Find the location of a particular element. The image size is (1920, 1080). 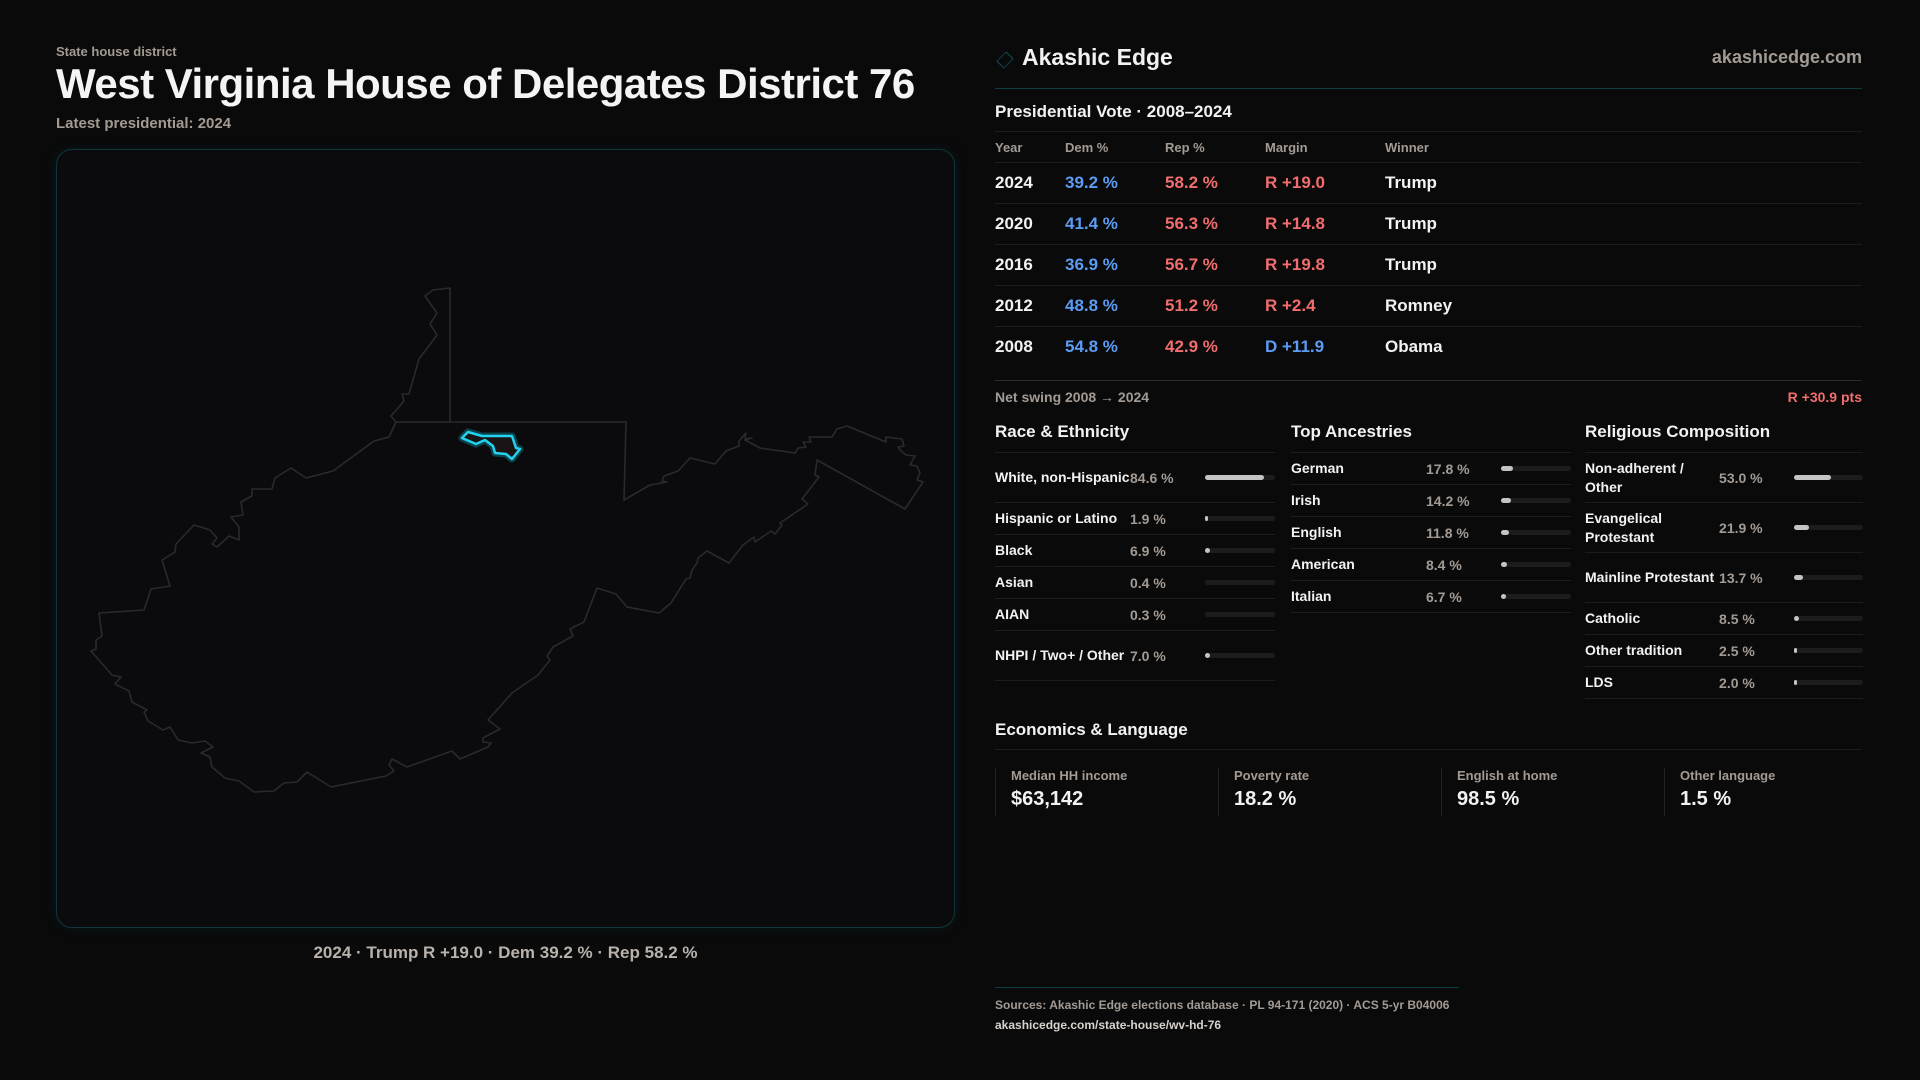

stat-value: 17.8 % is located at coordinates (1448, 468).